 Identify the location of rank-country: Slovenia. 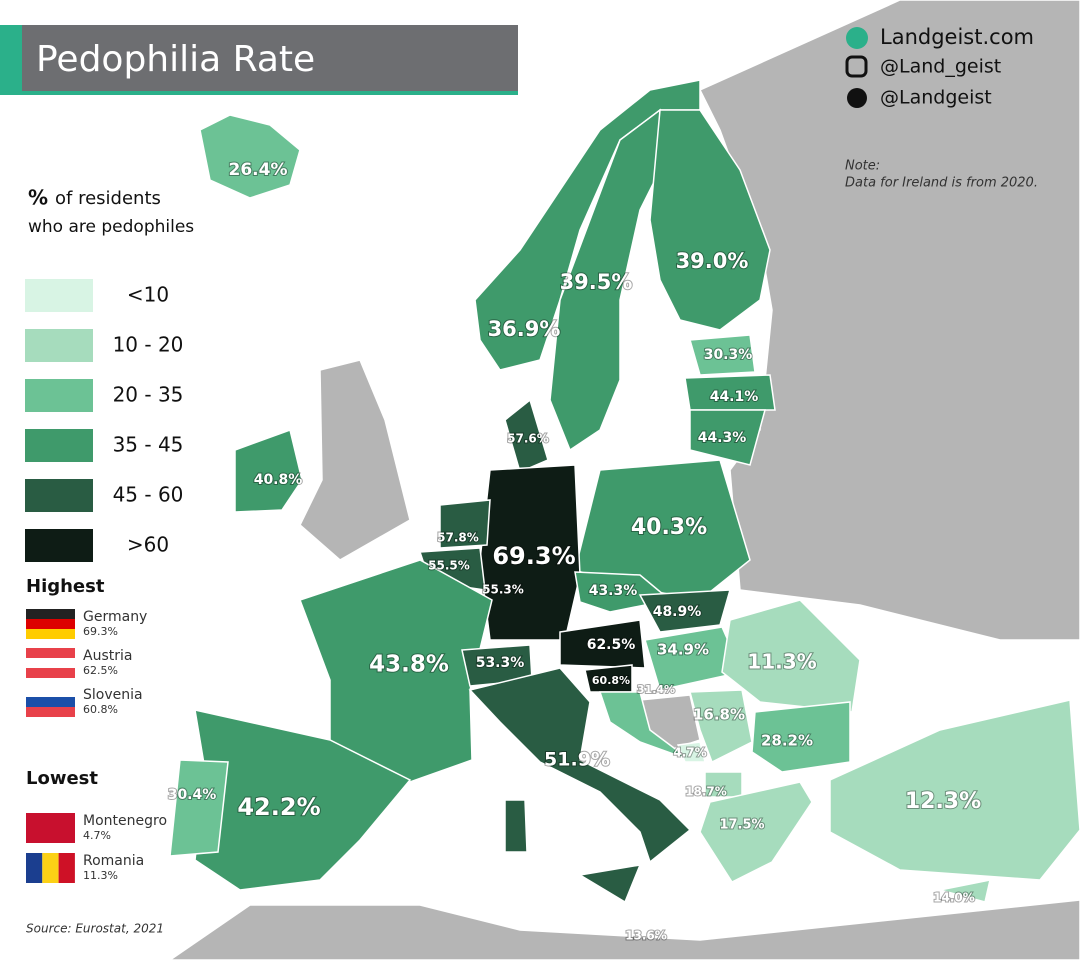
(113, 695).